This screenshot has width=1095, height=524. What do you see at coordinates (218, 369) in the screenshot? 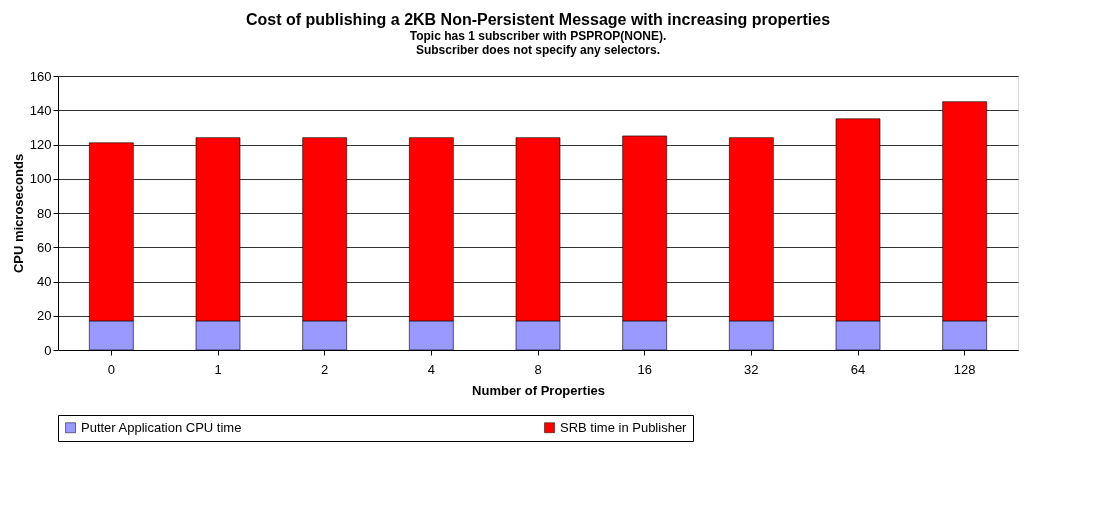
I see `x-tick-label: 1` at bounding box center [218, 369].